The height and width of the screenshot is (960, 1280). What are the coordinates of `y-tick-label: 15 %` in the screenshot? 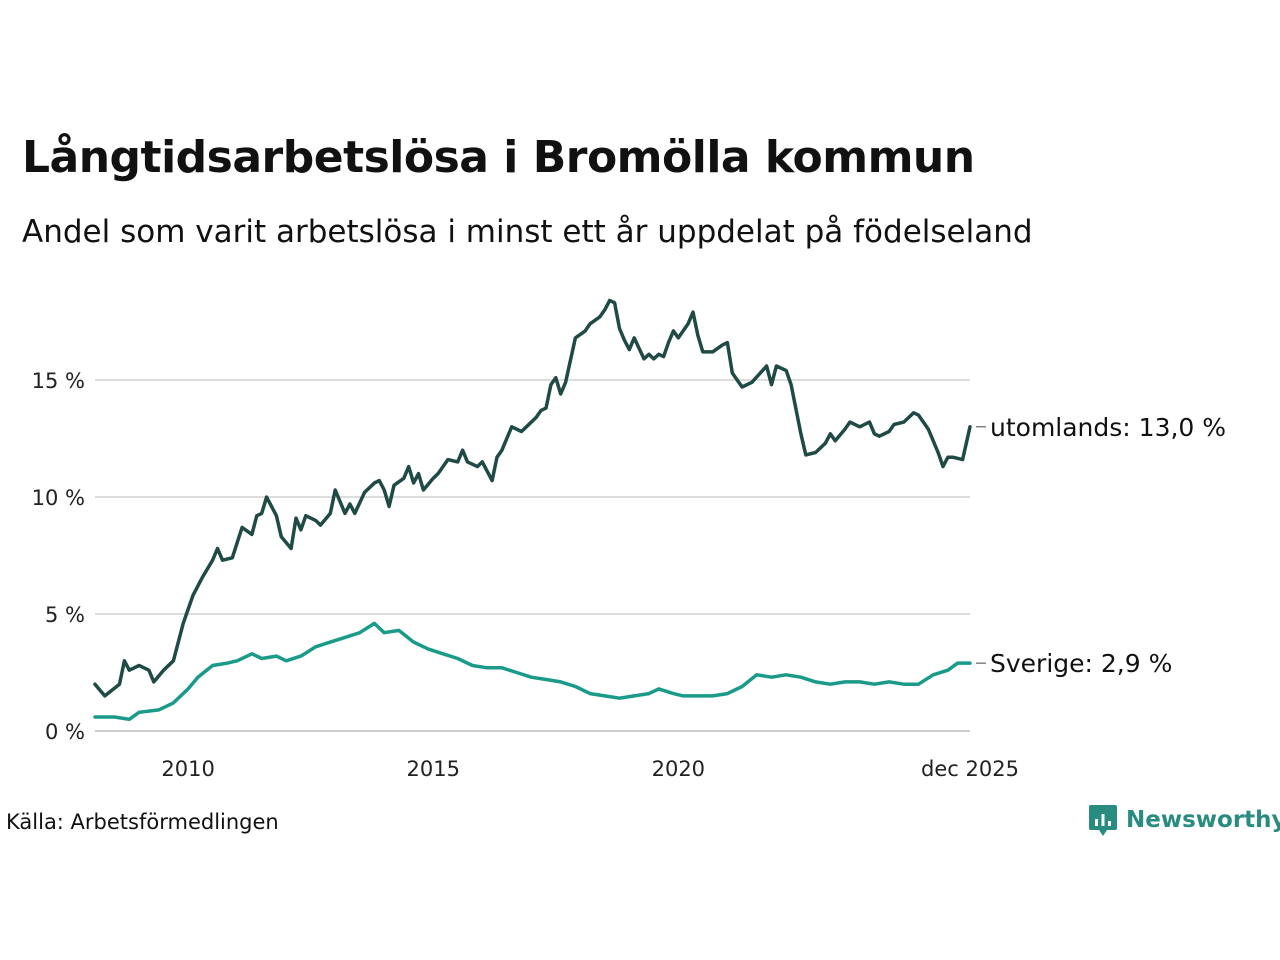 It's located at (58, 381).